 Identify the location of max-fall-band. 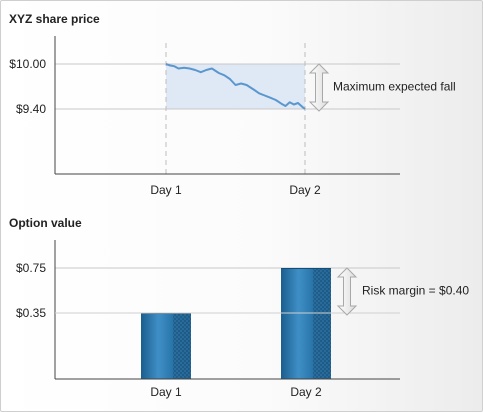
(235, 86).